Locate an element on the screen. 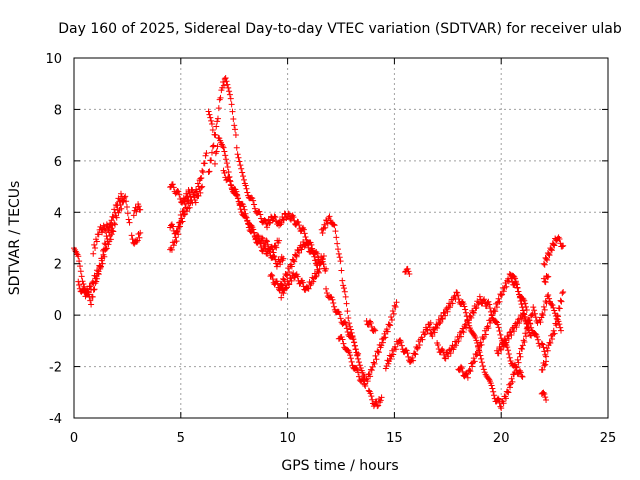 This screenshot has width=640, height=480. y-tick-label: 6 is located at coordinates (58, 162).